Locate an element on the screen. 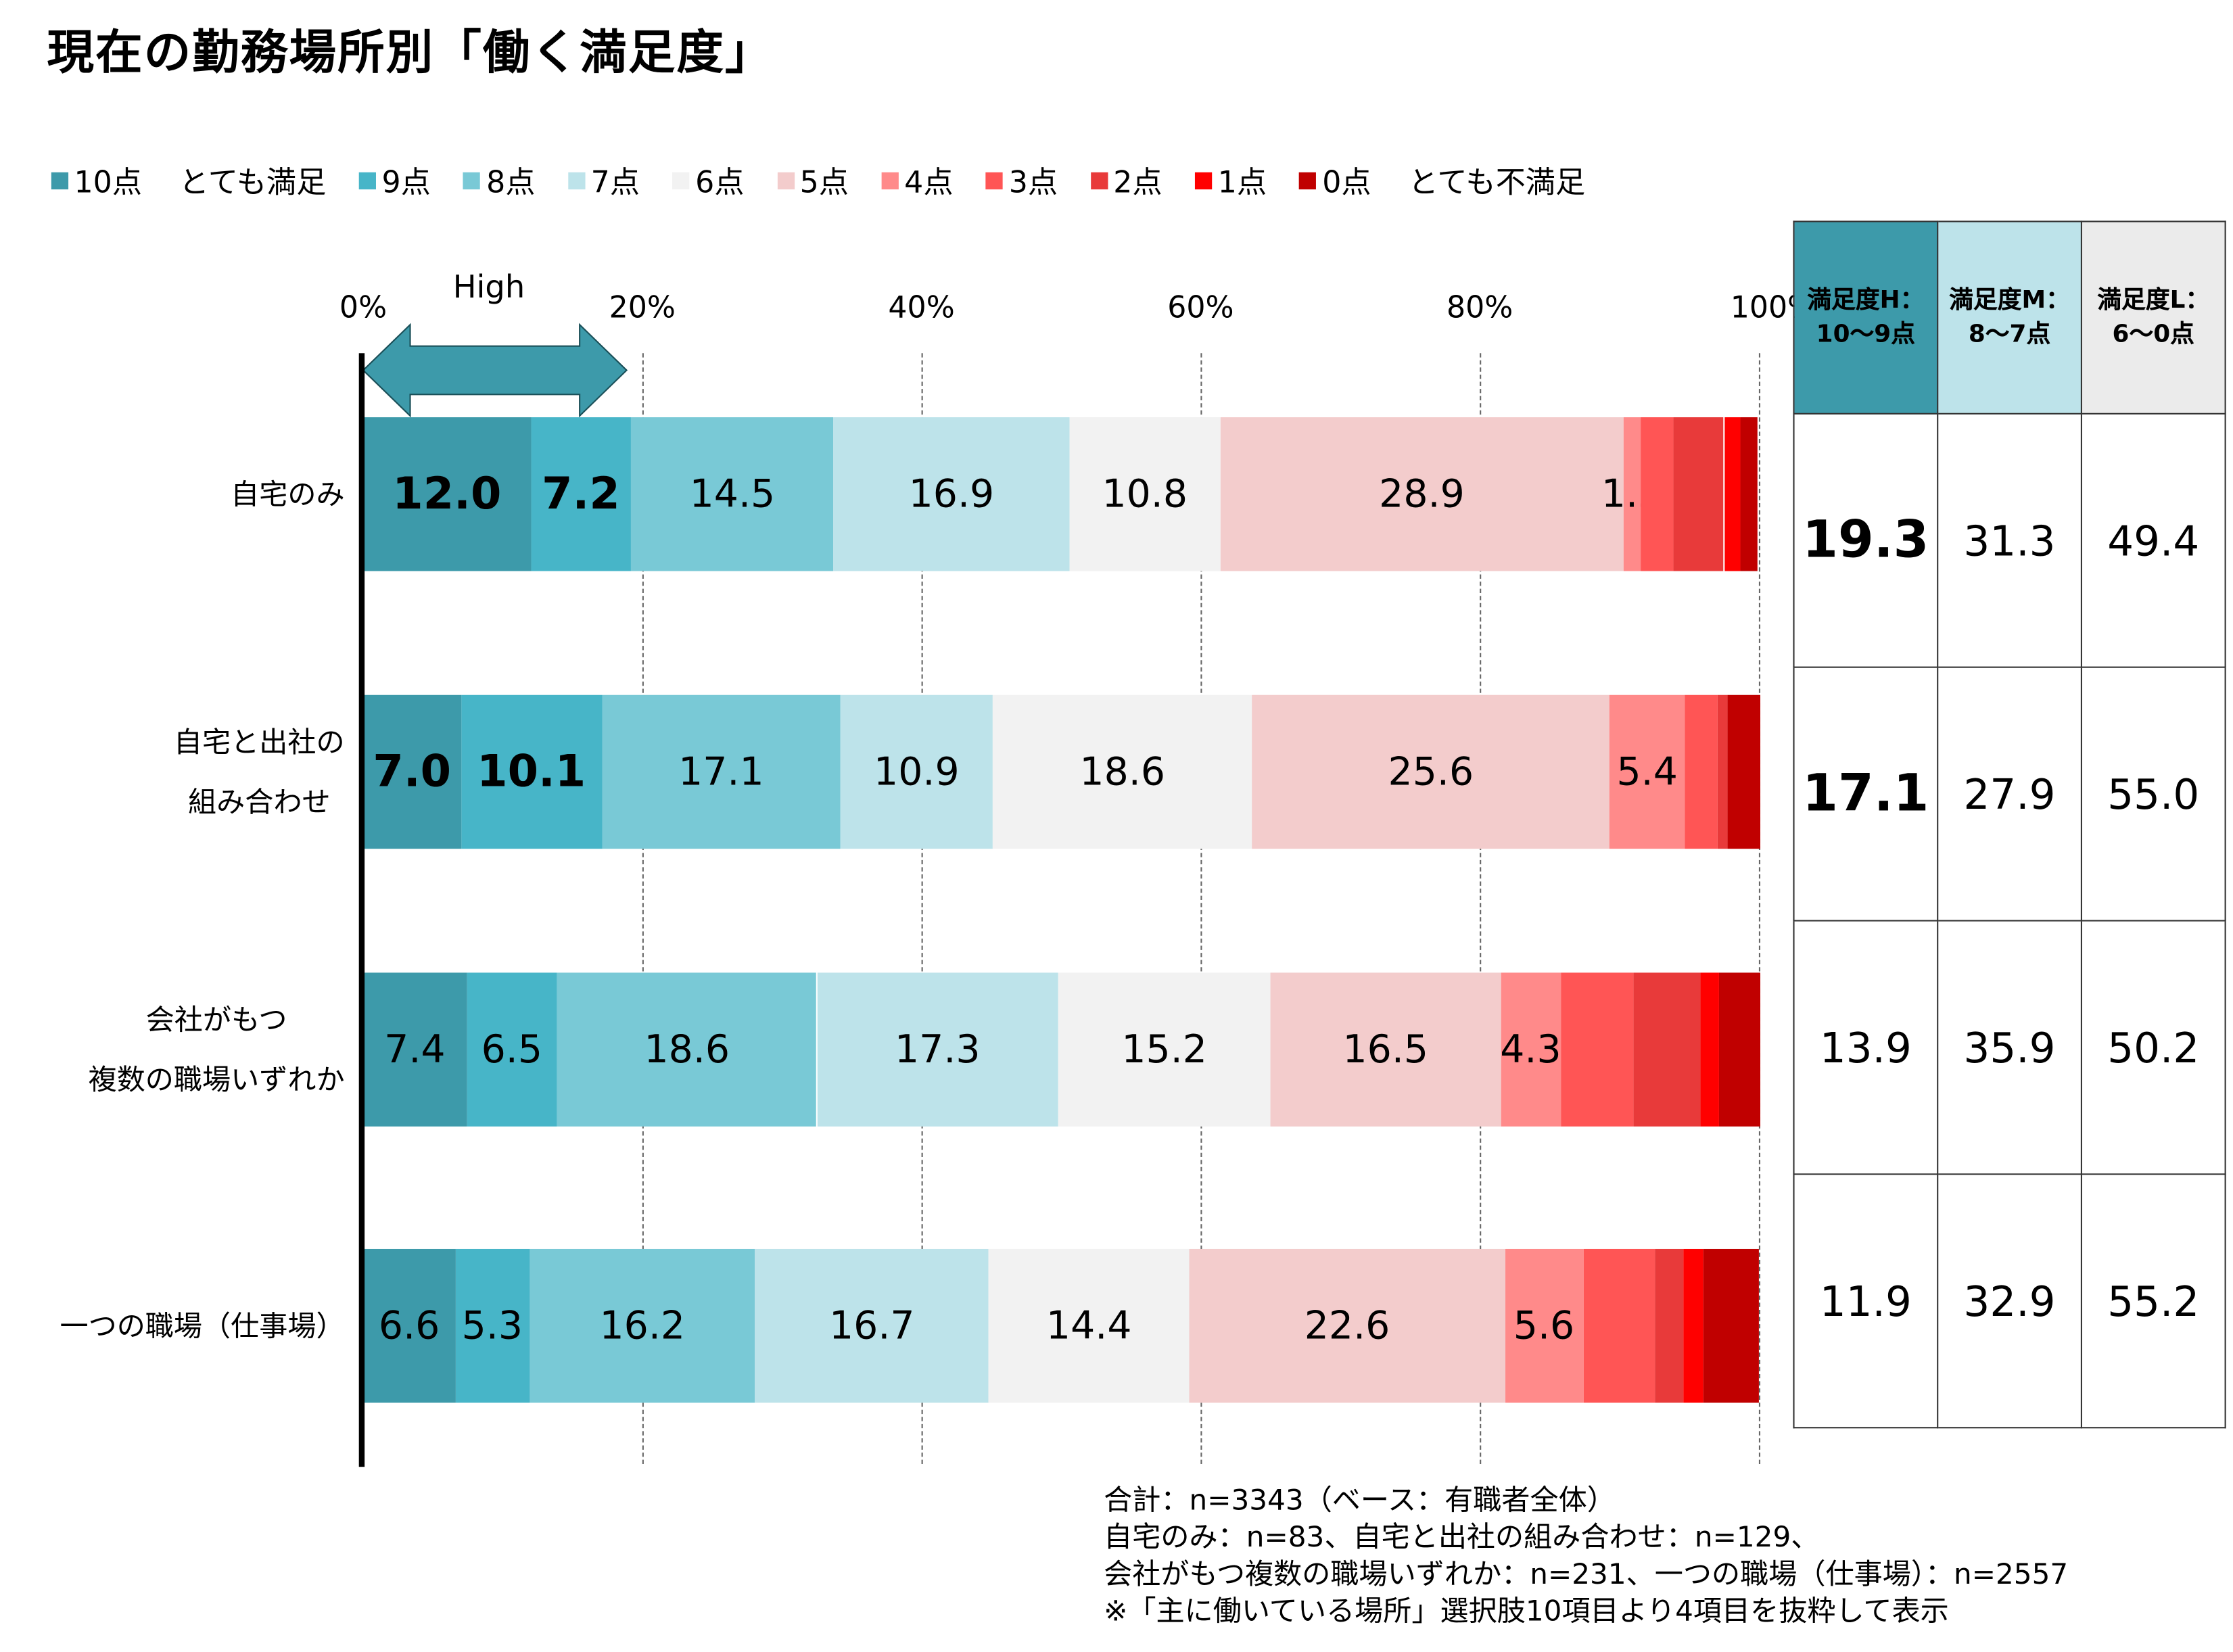  bar-segment-10点: 7.4 is located at coordinates (415, 1049).